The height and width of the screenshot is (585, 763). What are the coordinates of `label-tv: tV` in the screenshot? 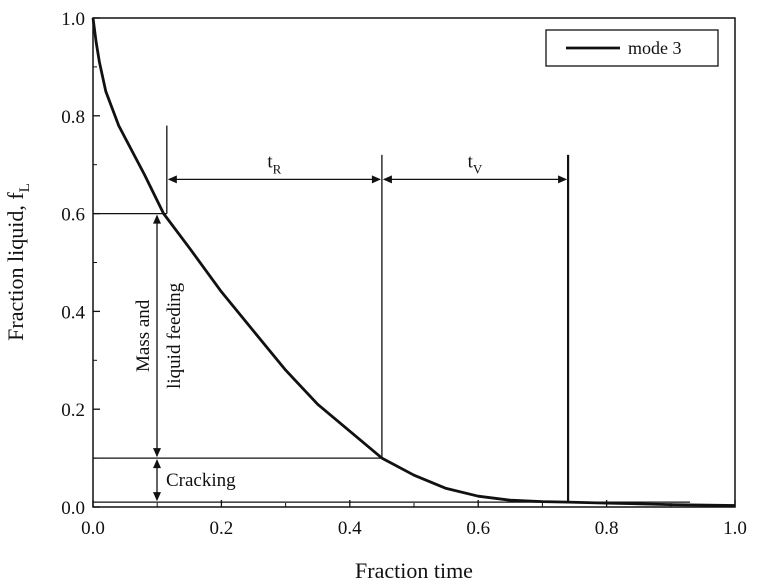 It's located at (475, 163).